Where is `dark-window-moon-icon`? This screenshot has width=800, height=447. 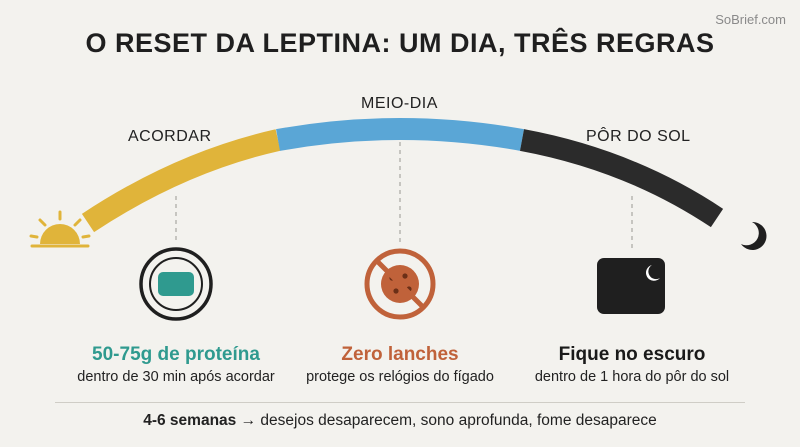 dark-window-moon-icon is located at coordinates (631, 286).